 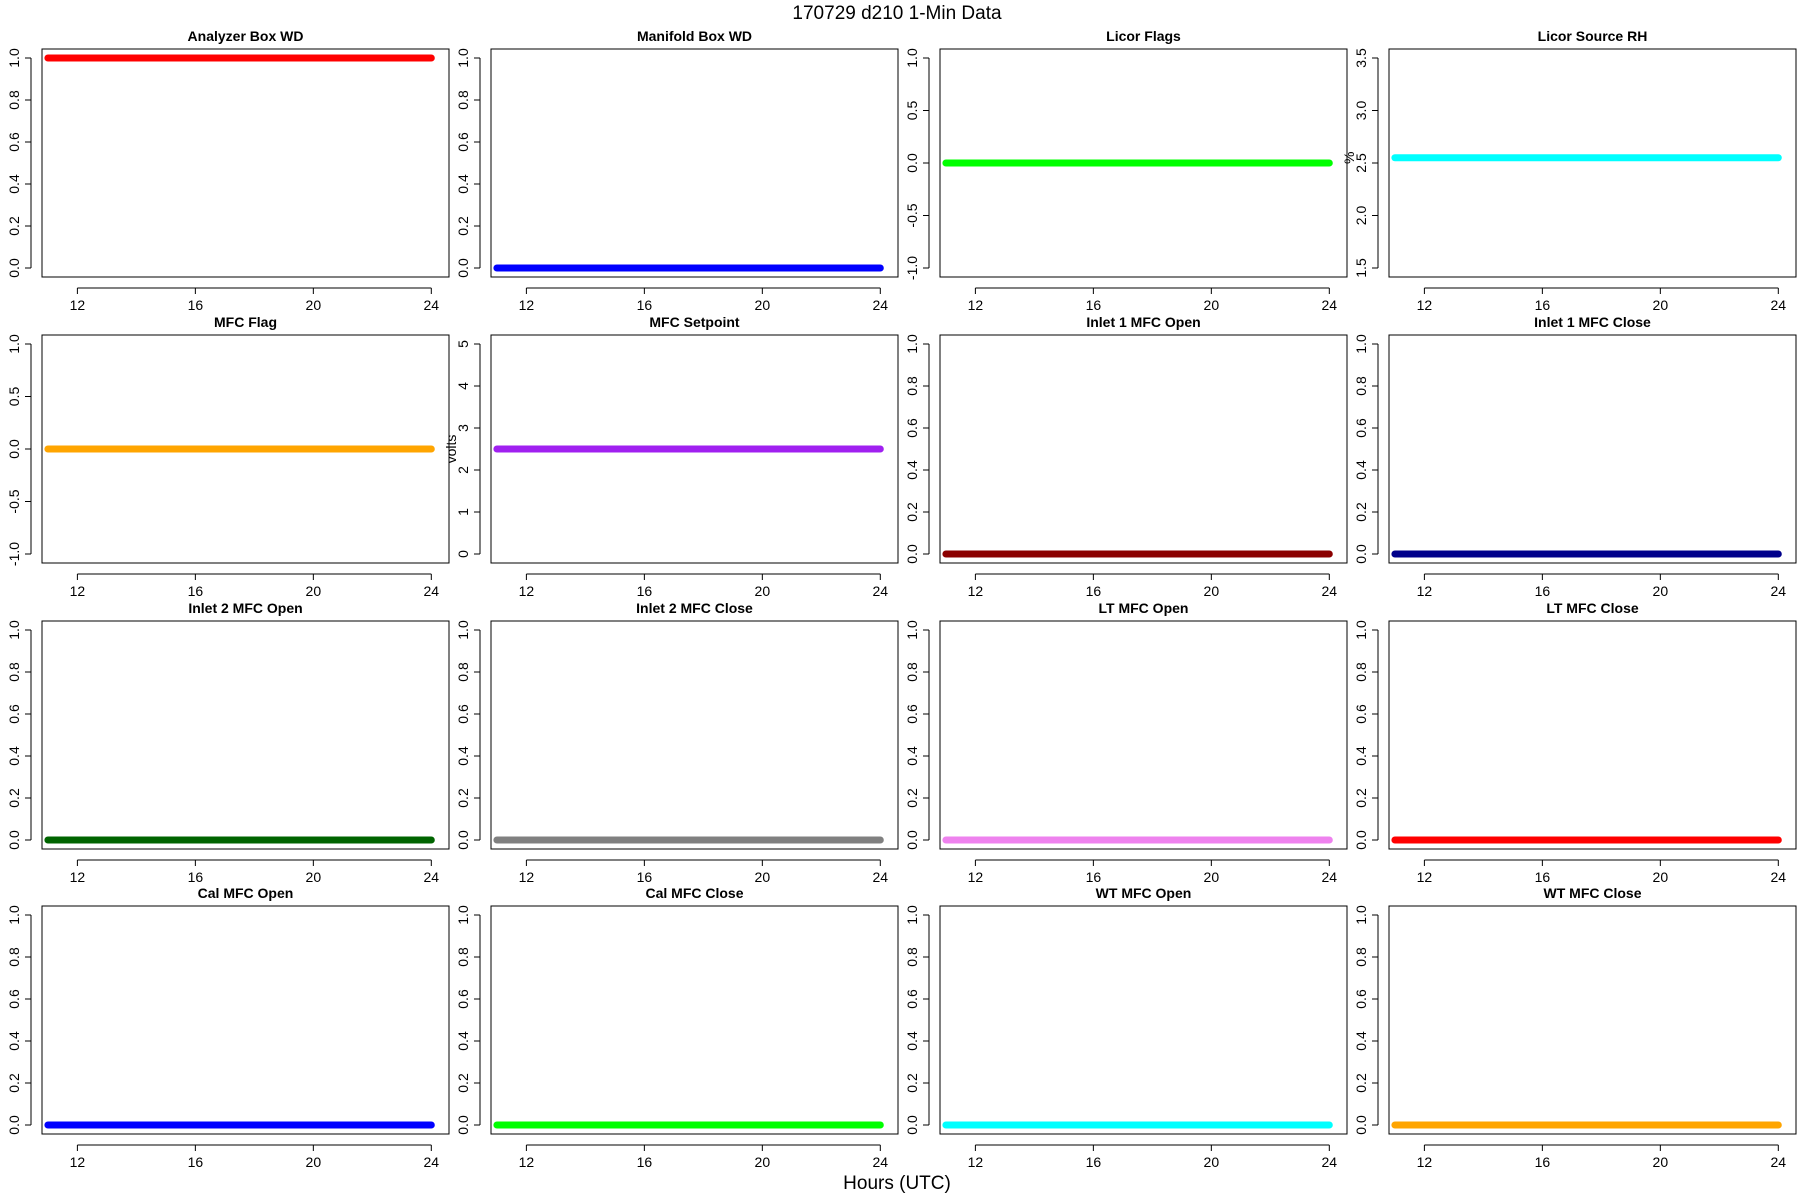 I want to click on chart-panel: Licor Source RH 12 16 20 24 1.5 2.0 2.5 3.0 3.5%, so click(x=1569, y=170).